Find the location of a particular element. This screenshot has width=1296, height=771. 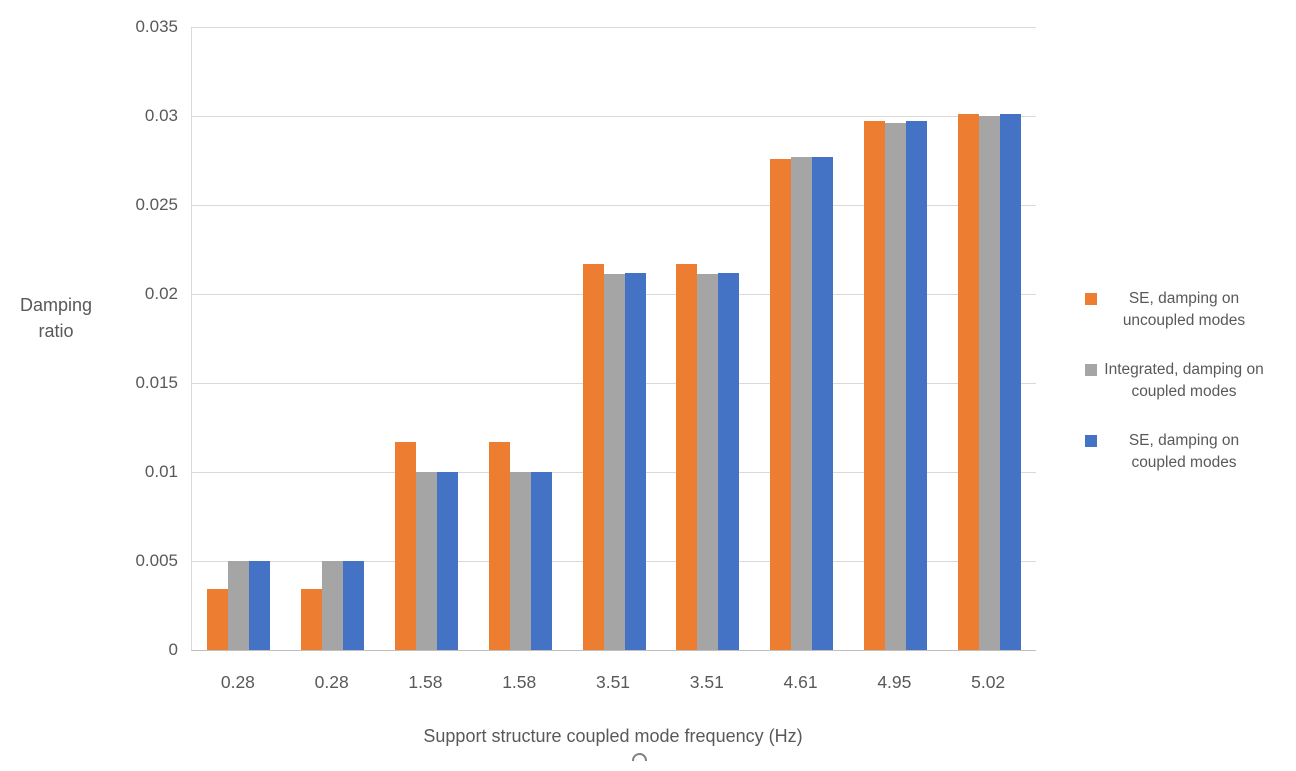

y-tick-label: 0.03 is located at coordinates (161, 115).